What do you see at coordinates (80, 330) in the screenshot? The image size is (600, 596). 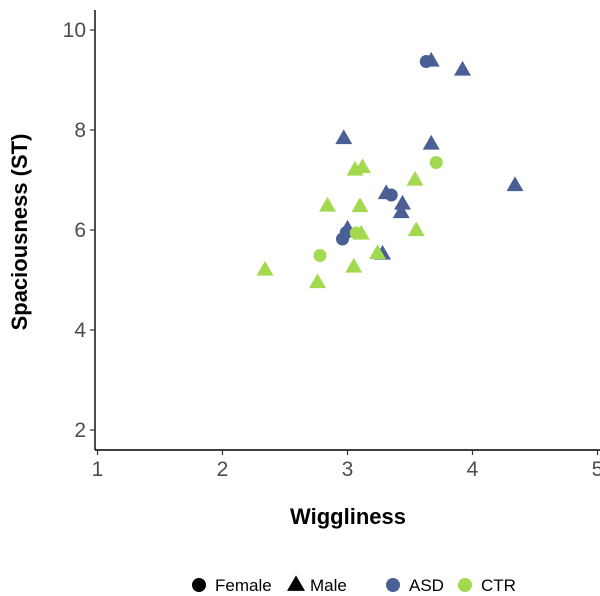 I see `y-tick-label: 4` at bounding box center [80, 330].